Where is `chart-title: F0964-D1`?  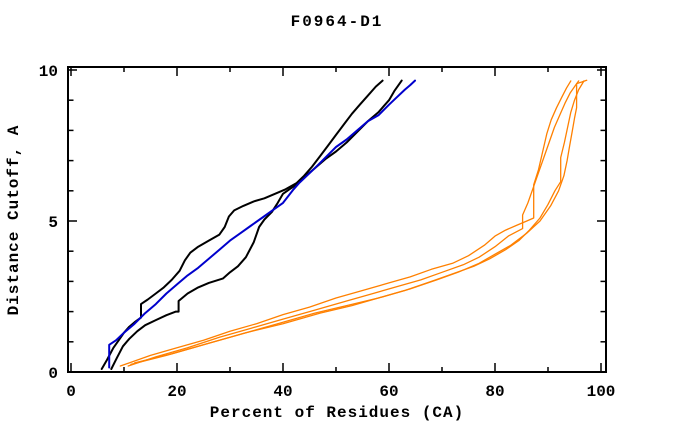
chart-title: F0964-D1 is located at coordinates (337, 22).